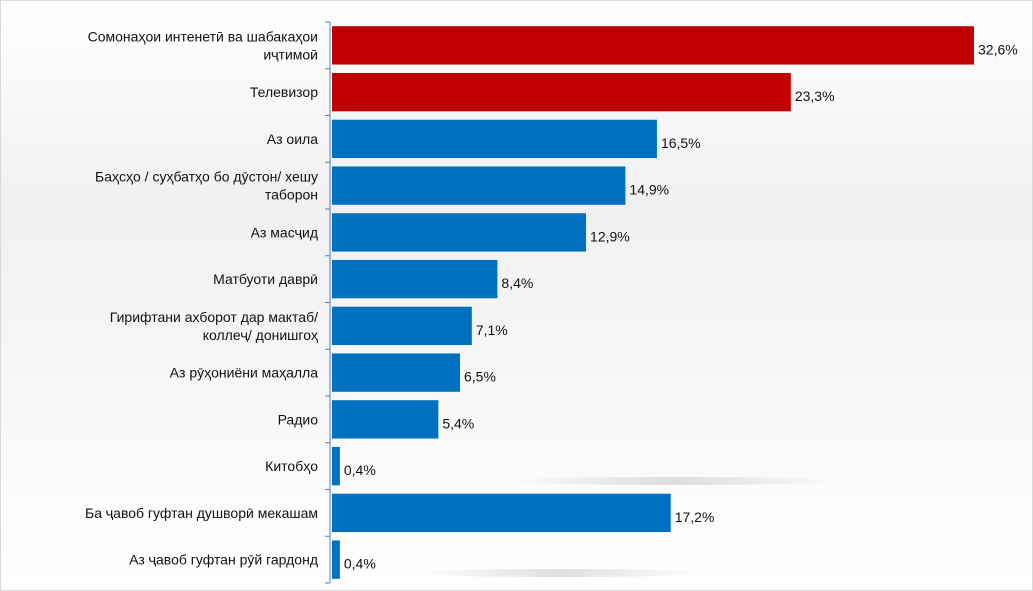  I want to click on value-label: 32,6%, so click(998, 49).